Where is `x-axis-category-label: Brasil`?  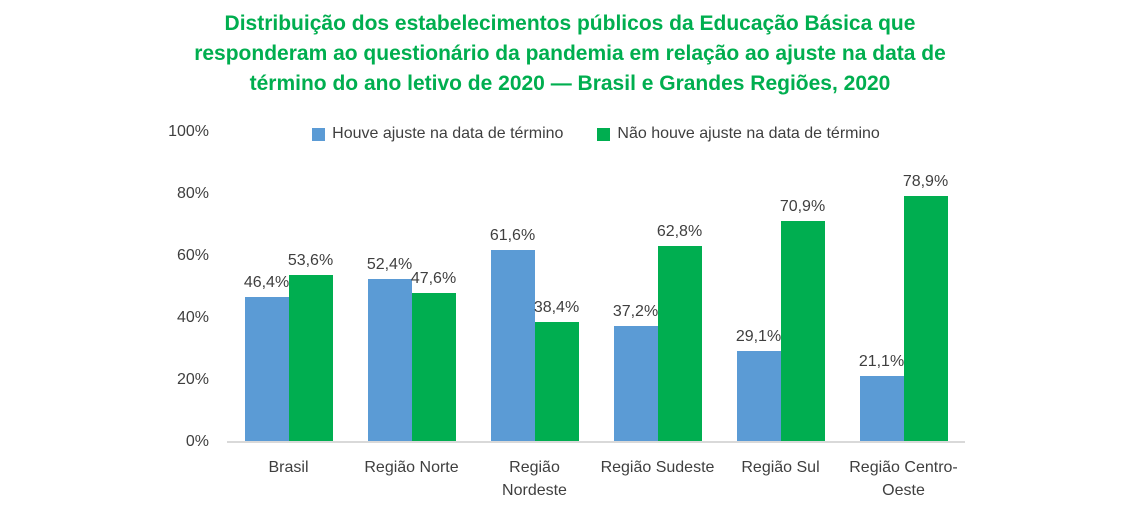 x-axis-category-label: Brasil is located at coordinates (288, 467).